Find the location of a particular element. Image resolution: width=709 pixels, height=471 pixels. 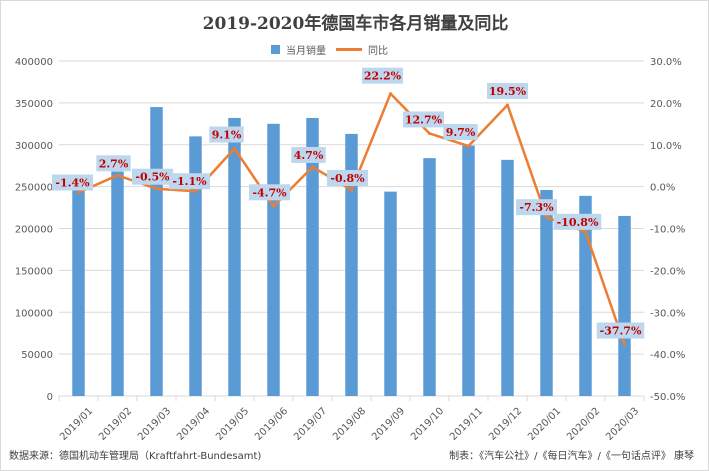

legend: 当月销量 同比 is located at coordinates (329, 49).